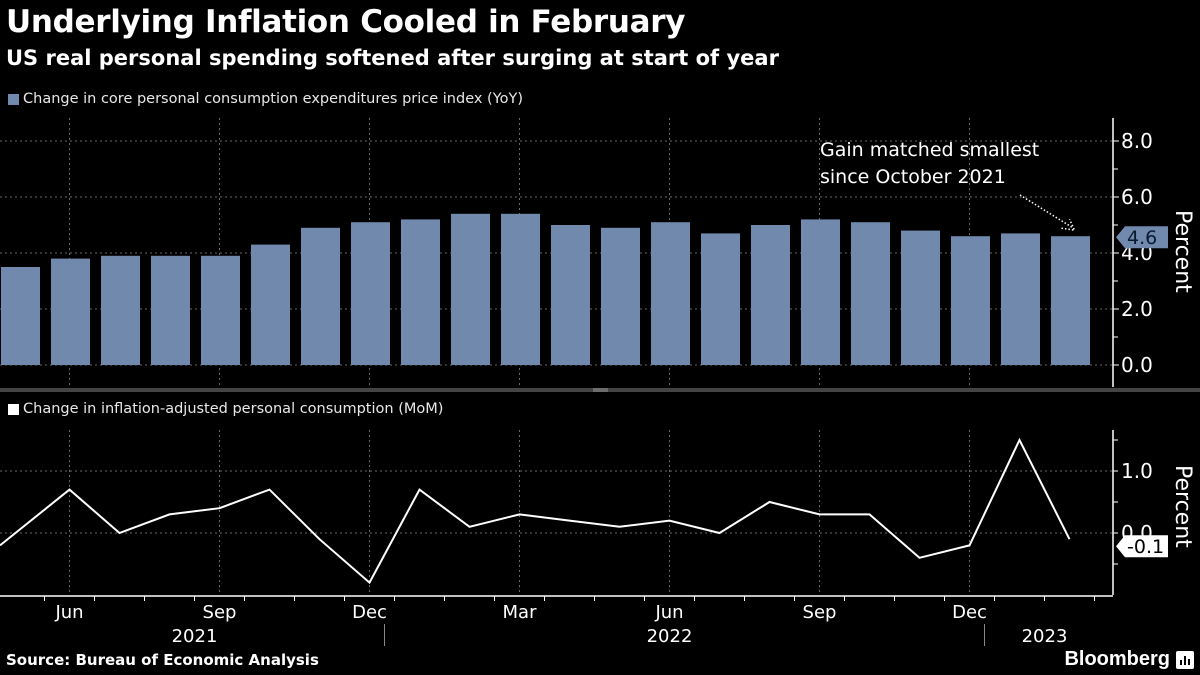 The width and height of the screenshot is (1200, 675). What do you see at coordinates (913, 177) in the screenshot?
I see `annotation-line-2: since October 2021` at bounding box center [913, 177].